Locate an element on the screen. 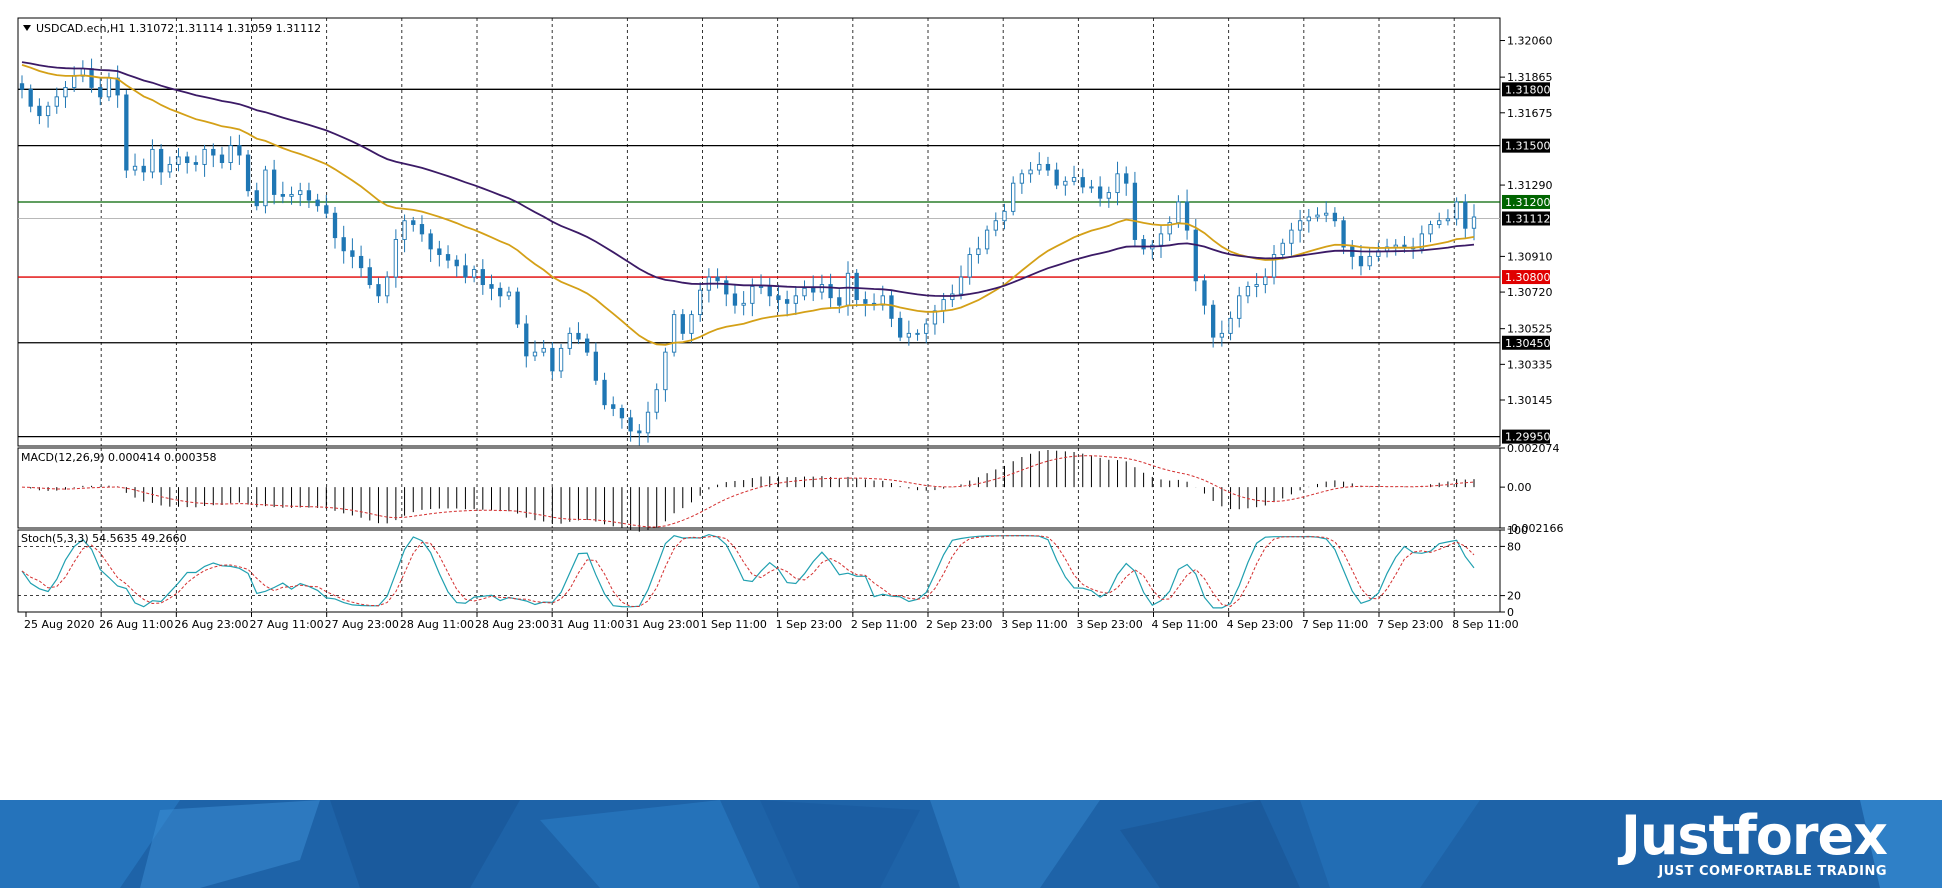 The image size is (1942, 888). macd-pane-frame is located at coordinates (759, 488).